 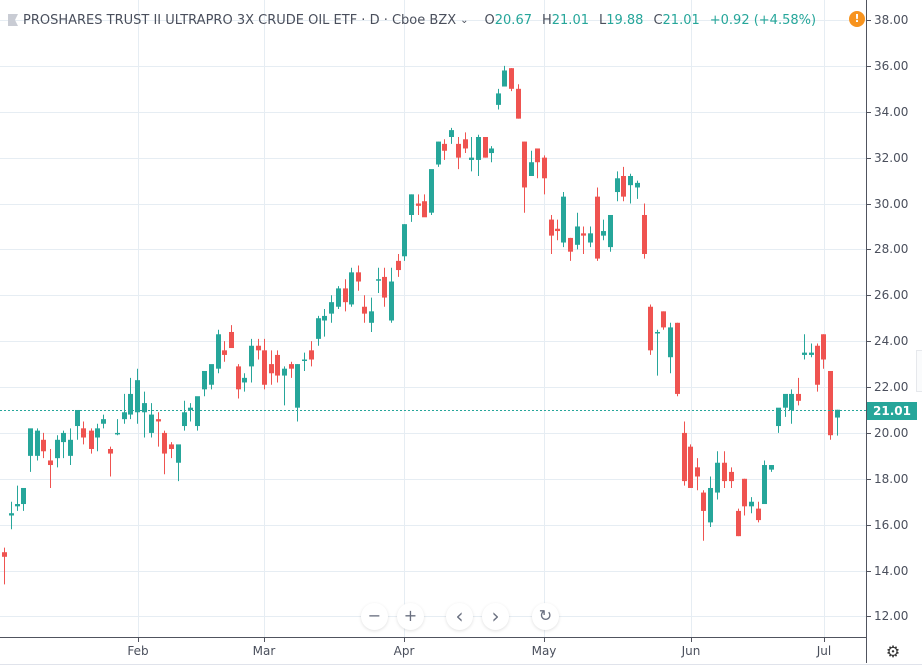 I want to click on price-tick-label: 30.00, so click(x=891, y=203).